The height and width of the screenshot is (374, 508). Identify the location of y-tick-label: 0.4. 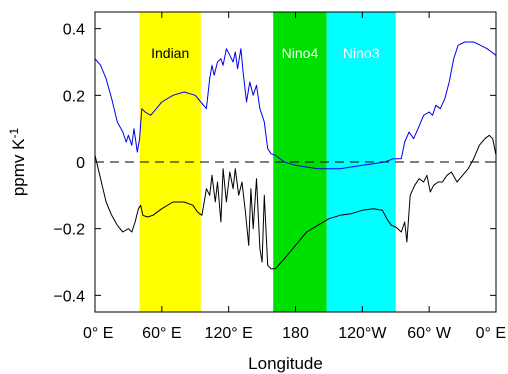
(74, 30).